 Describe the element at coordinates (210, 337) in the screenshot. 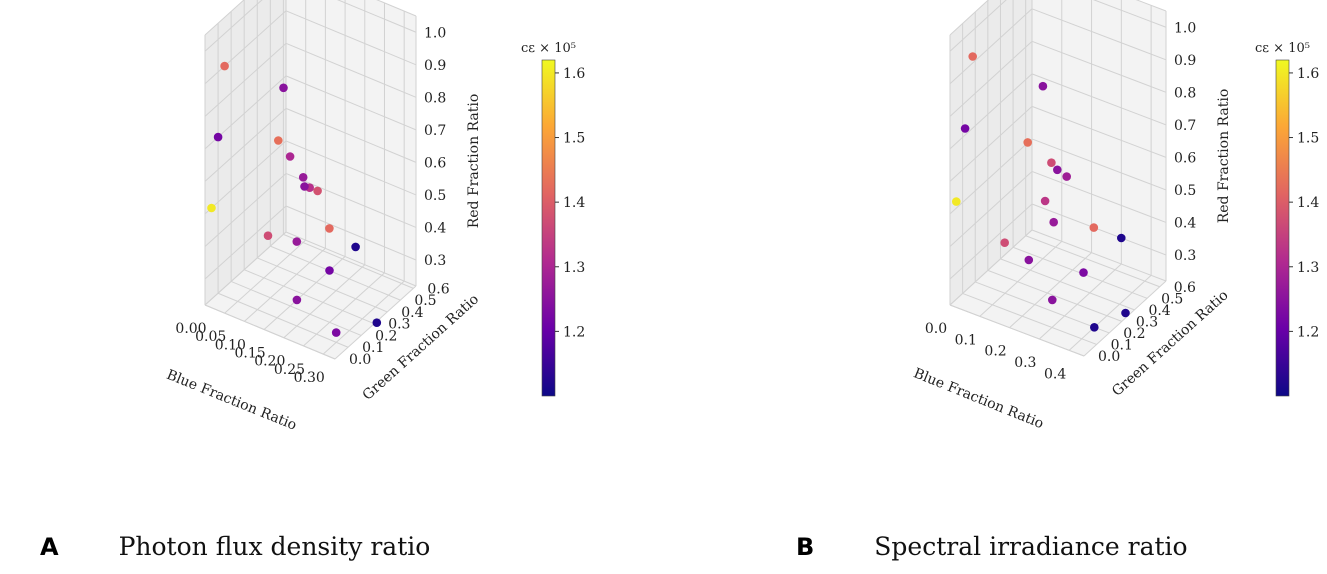

I see `tick-blue: 0.05` at that location.